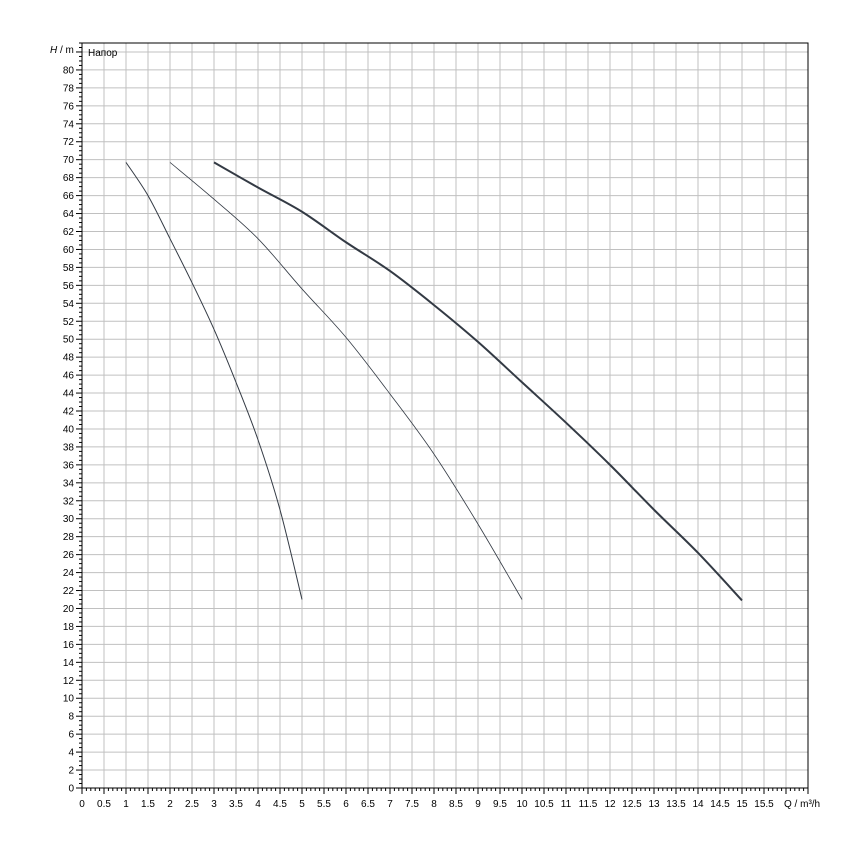 This screenshot has height=855, width=850. What do you see at coordinates (802, 804) in the screenshot?
I see `x-axis-label: Q / m³/h` at bounding box center [802, 804].